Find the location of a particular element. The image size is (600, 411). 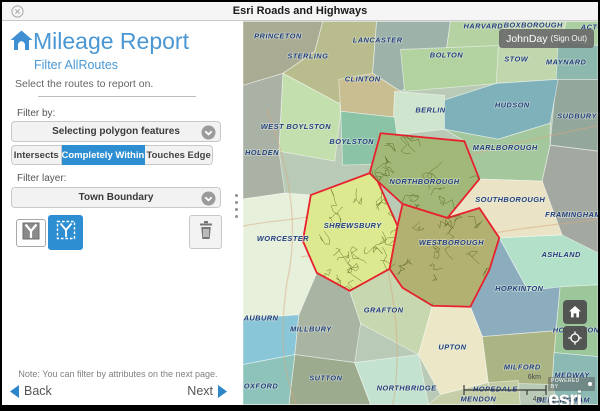

town-label-sterling: STERLING is located at coordinates (307, 55).